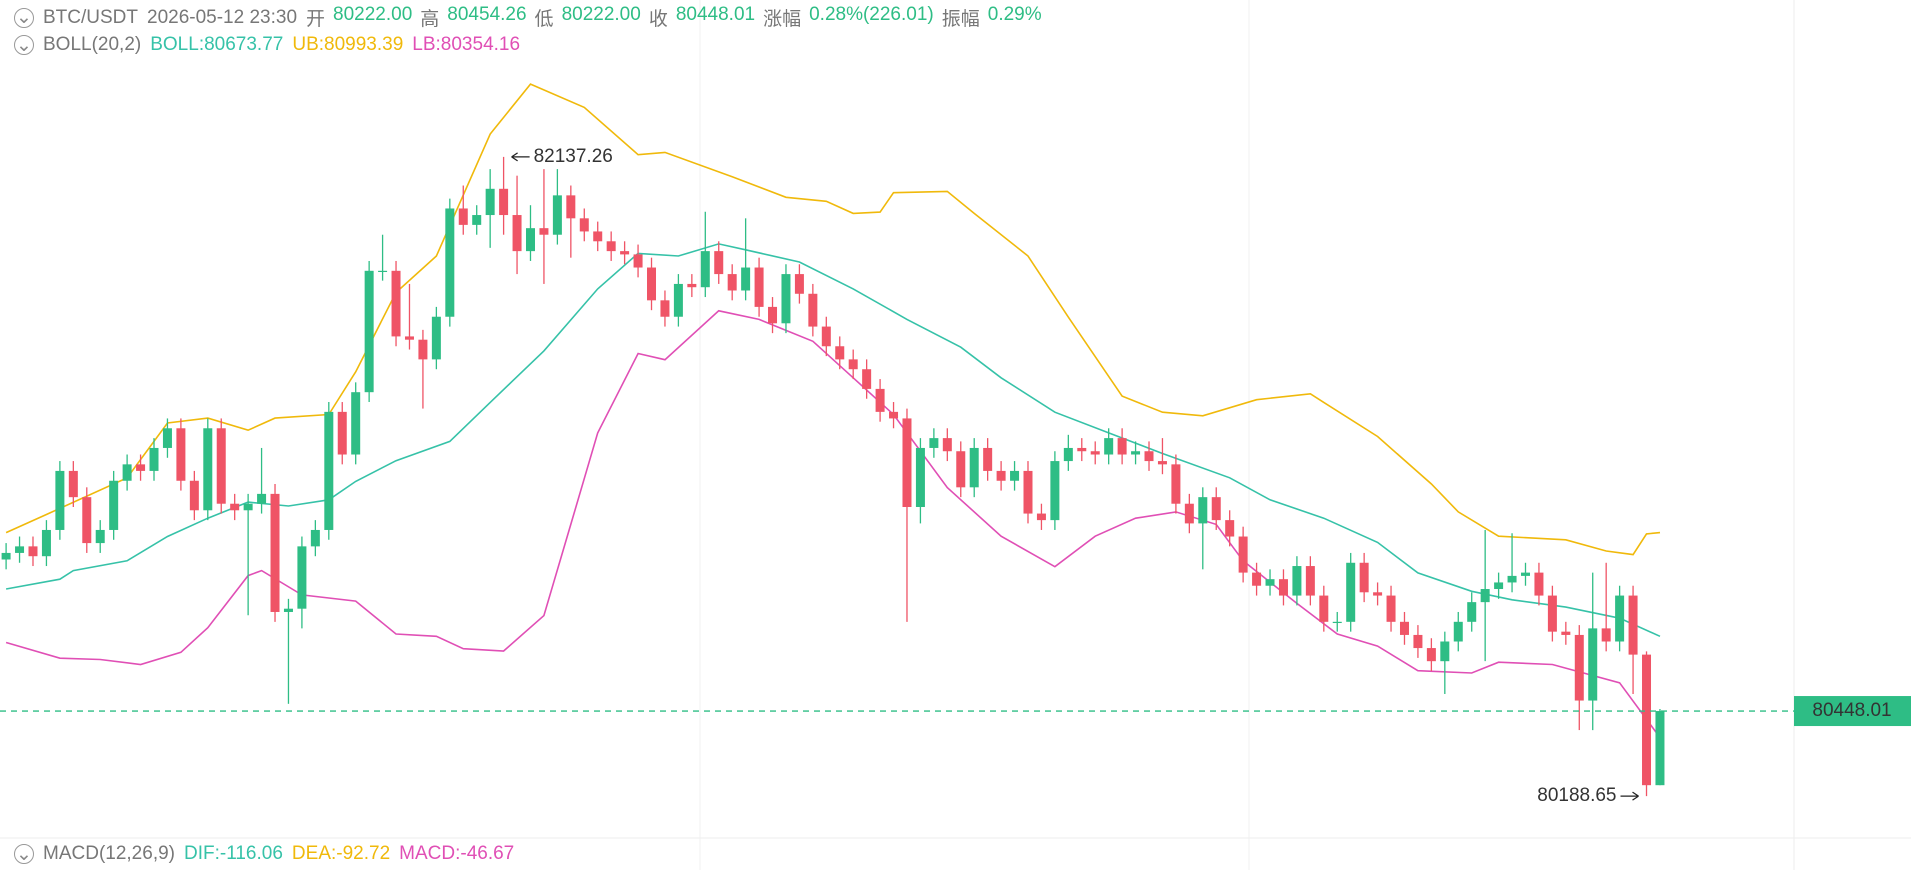  What do you see at coordinates (487, 14) in the screenshot?
I see `field-value: 80454.26` at bounding box center [487, 14].